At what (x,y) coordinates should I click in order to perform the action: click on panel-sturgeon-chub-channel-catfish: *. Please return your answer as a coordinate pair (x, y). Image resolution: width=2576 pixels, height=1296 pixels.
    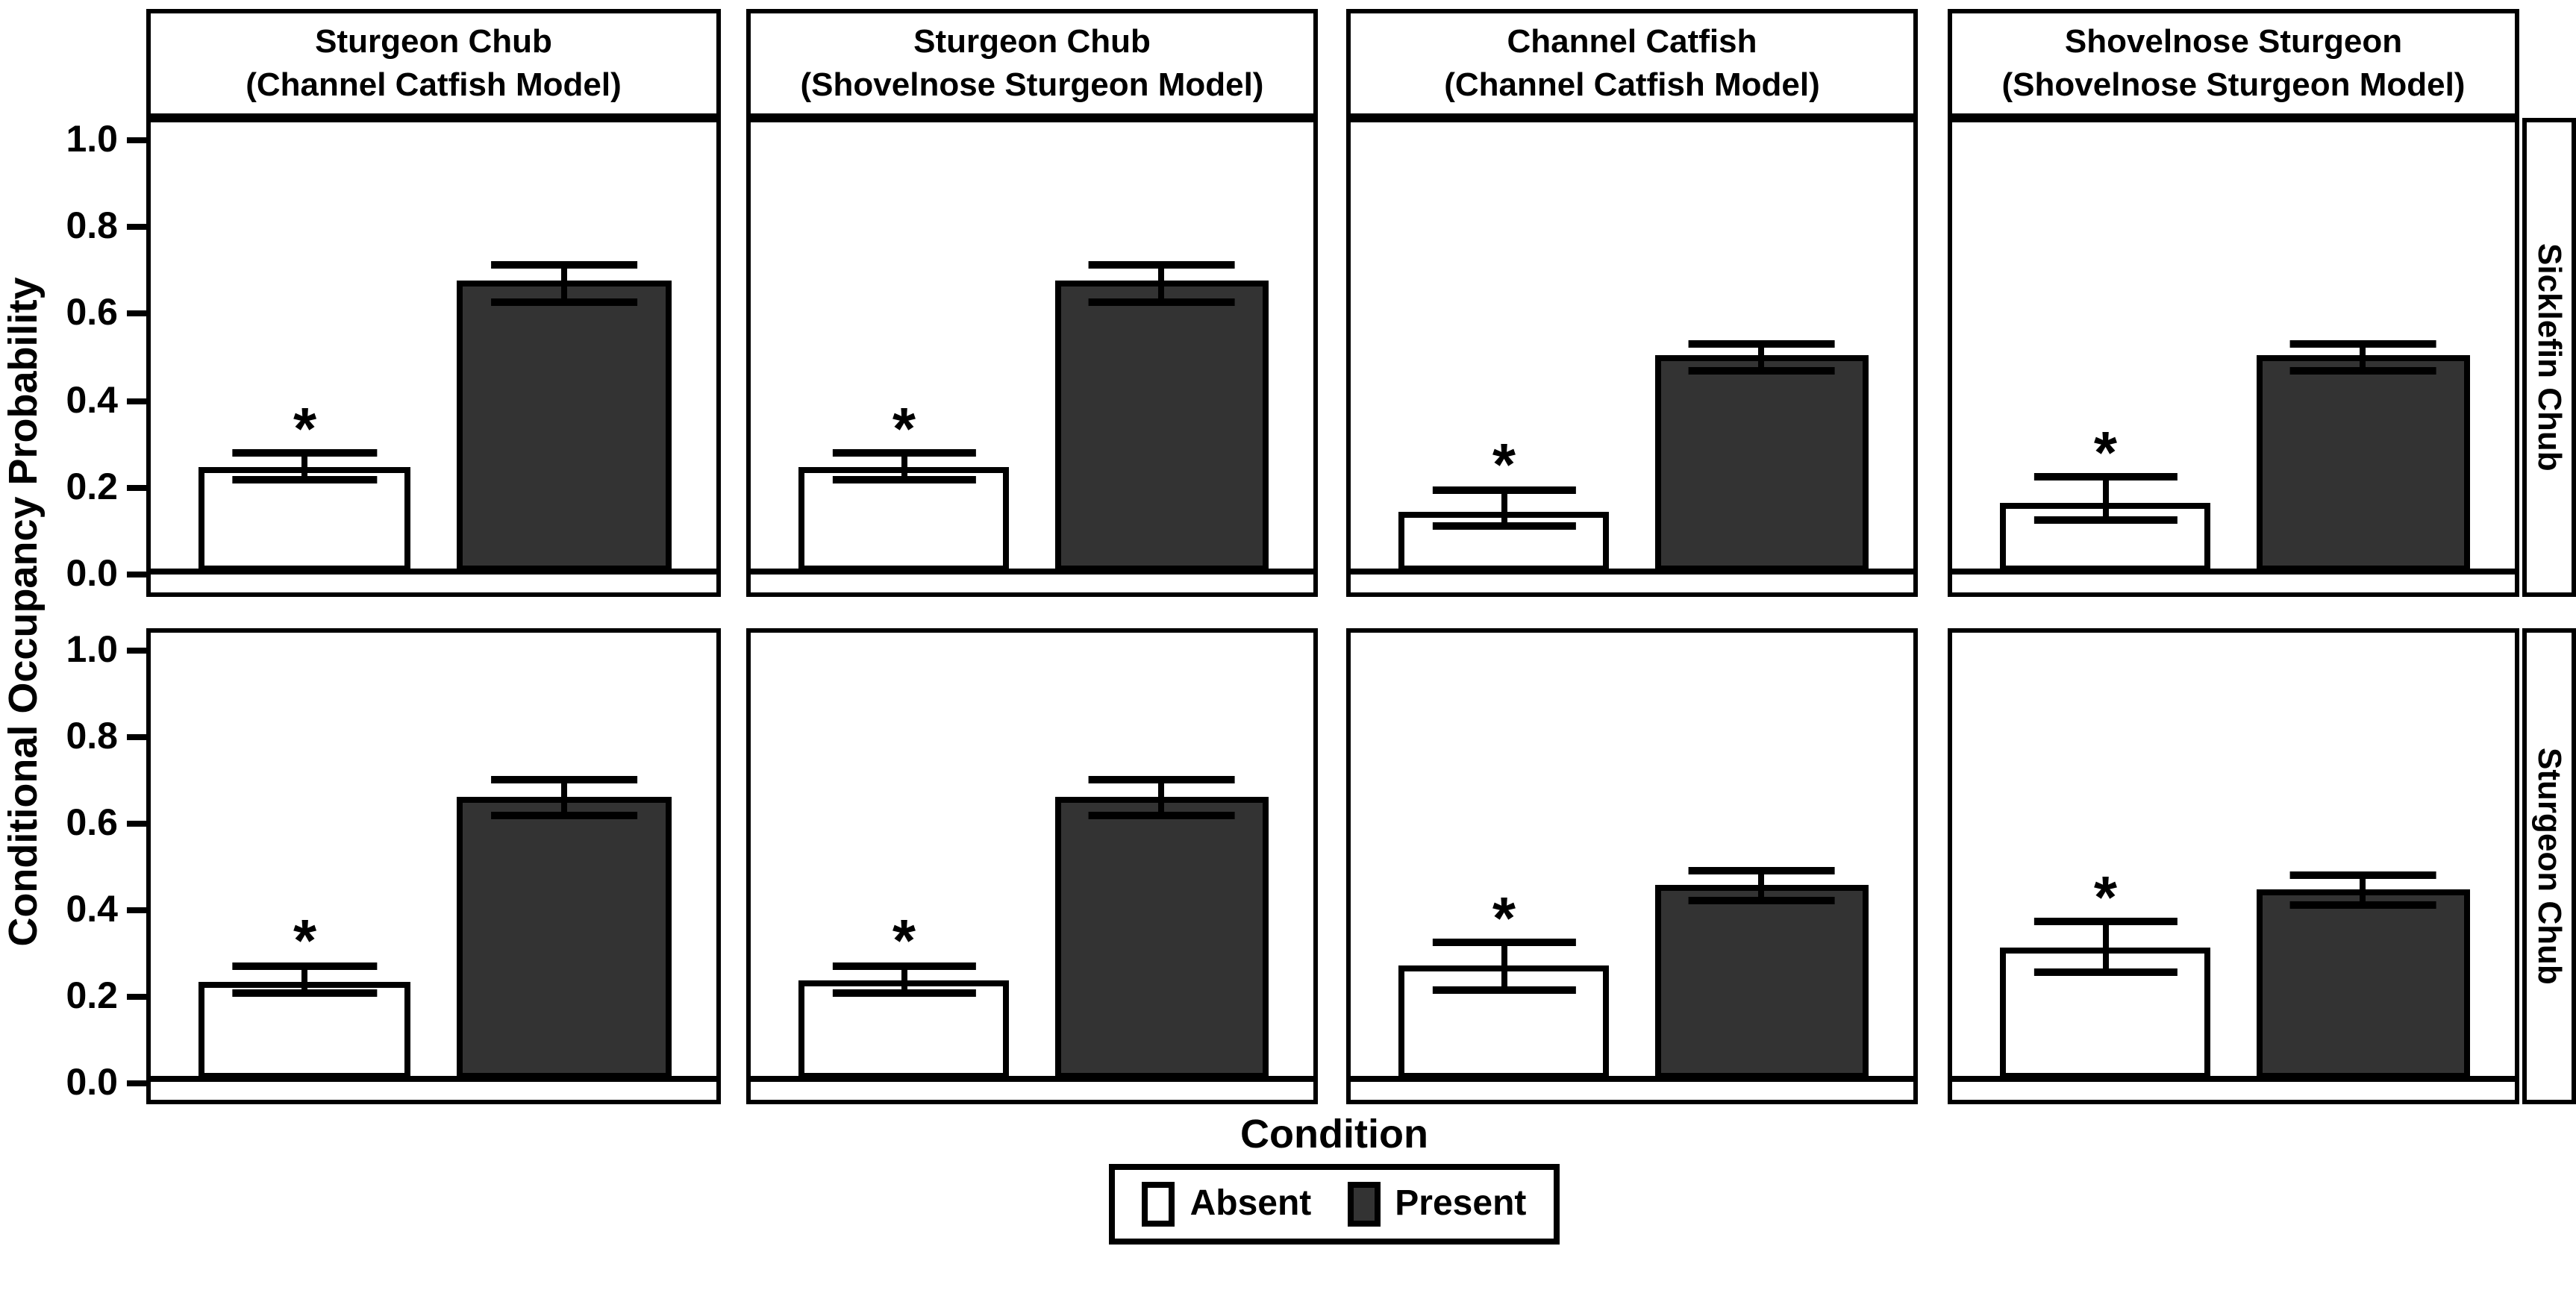
    Looking at the image, I should click on (1632, 866).